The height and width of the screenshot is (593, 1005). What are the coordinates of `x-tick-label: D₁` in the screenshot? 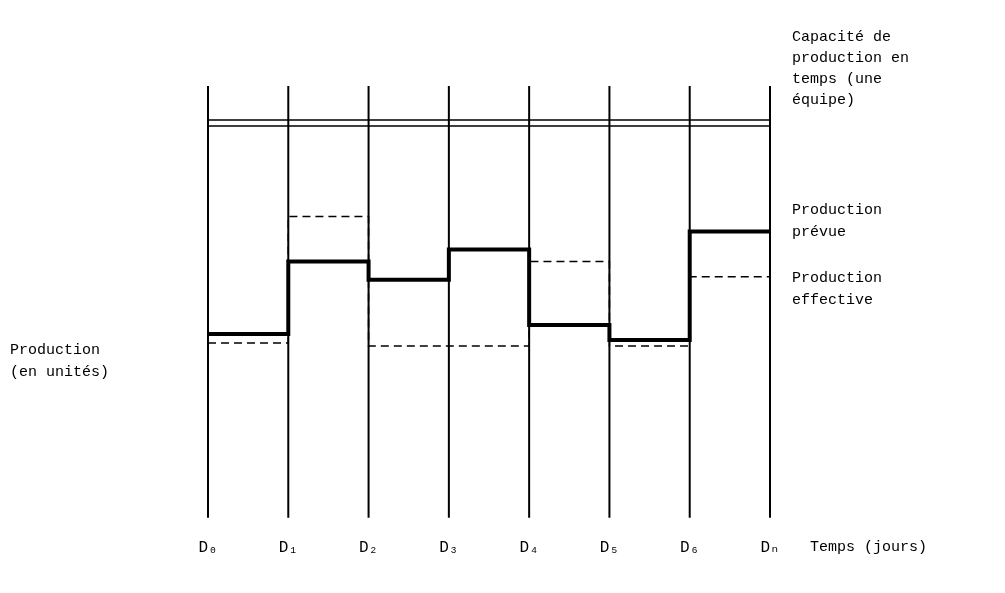 It's located at (288, 547).